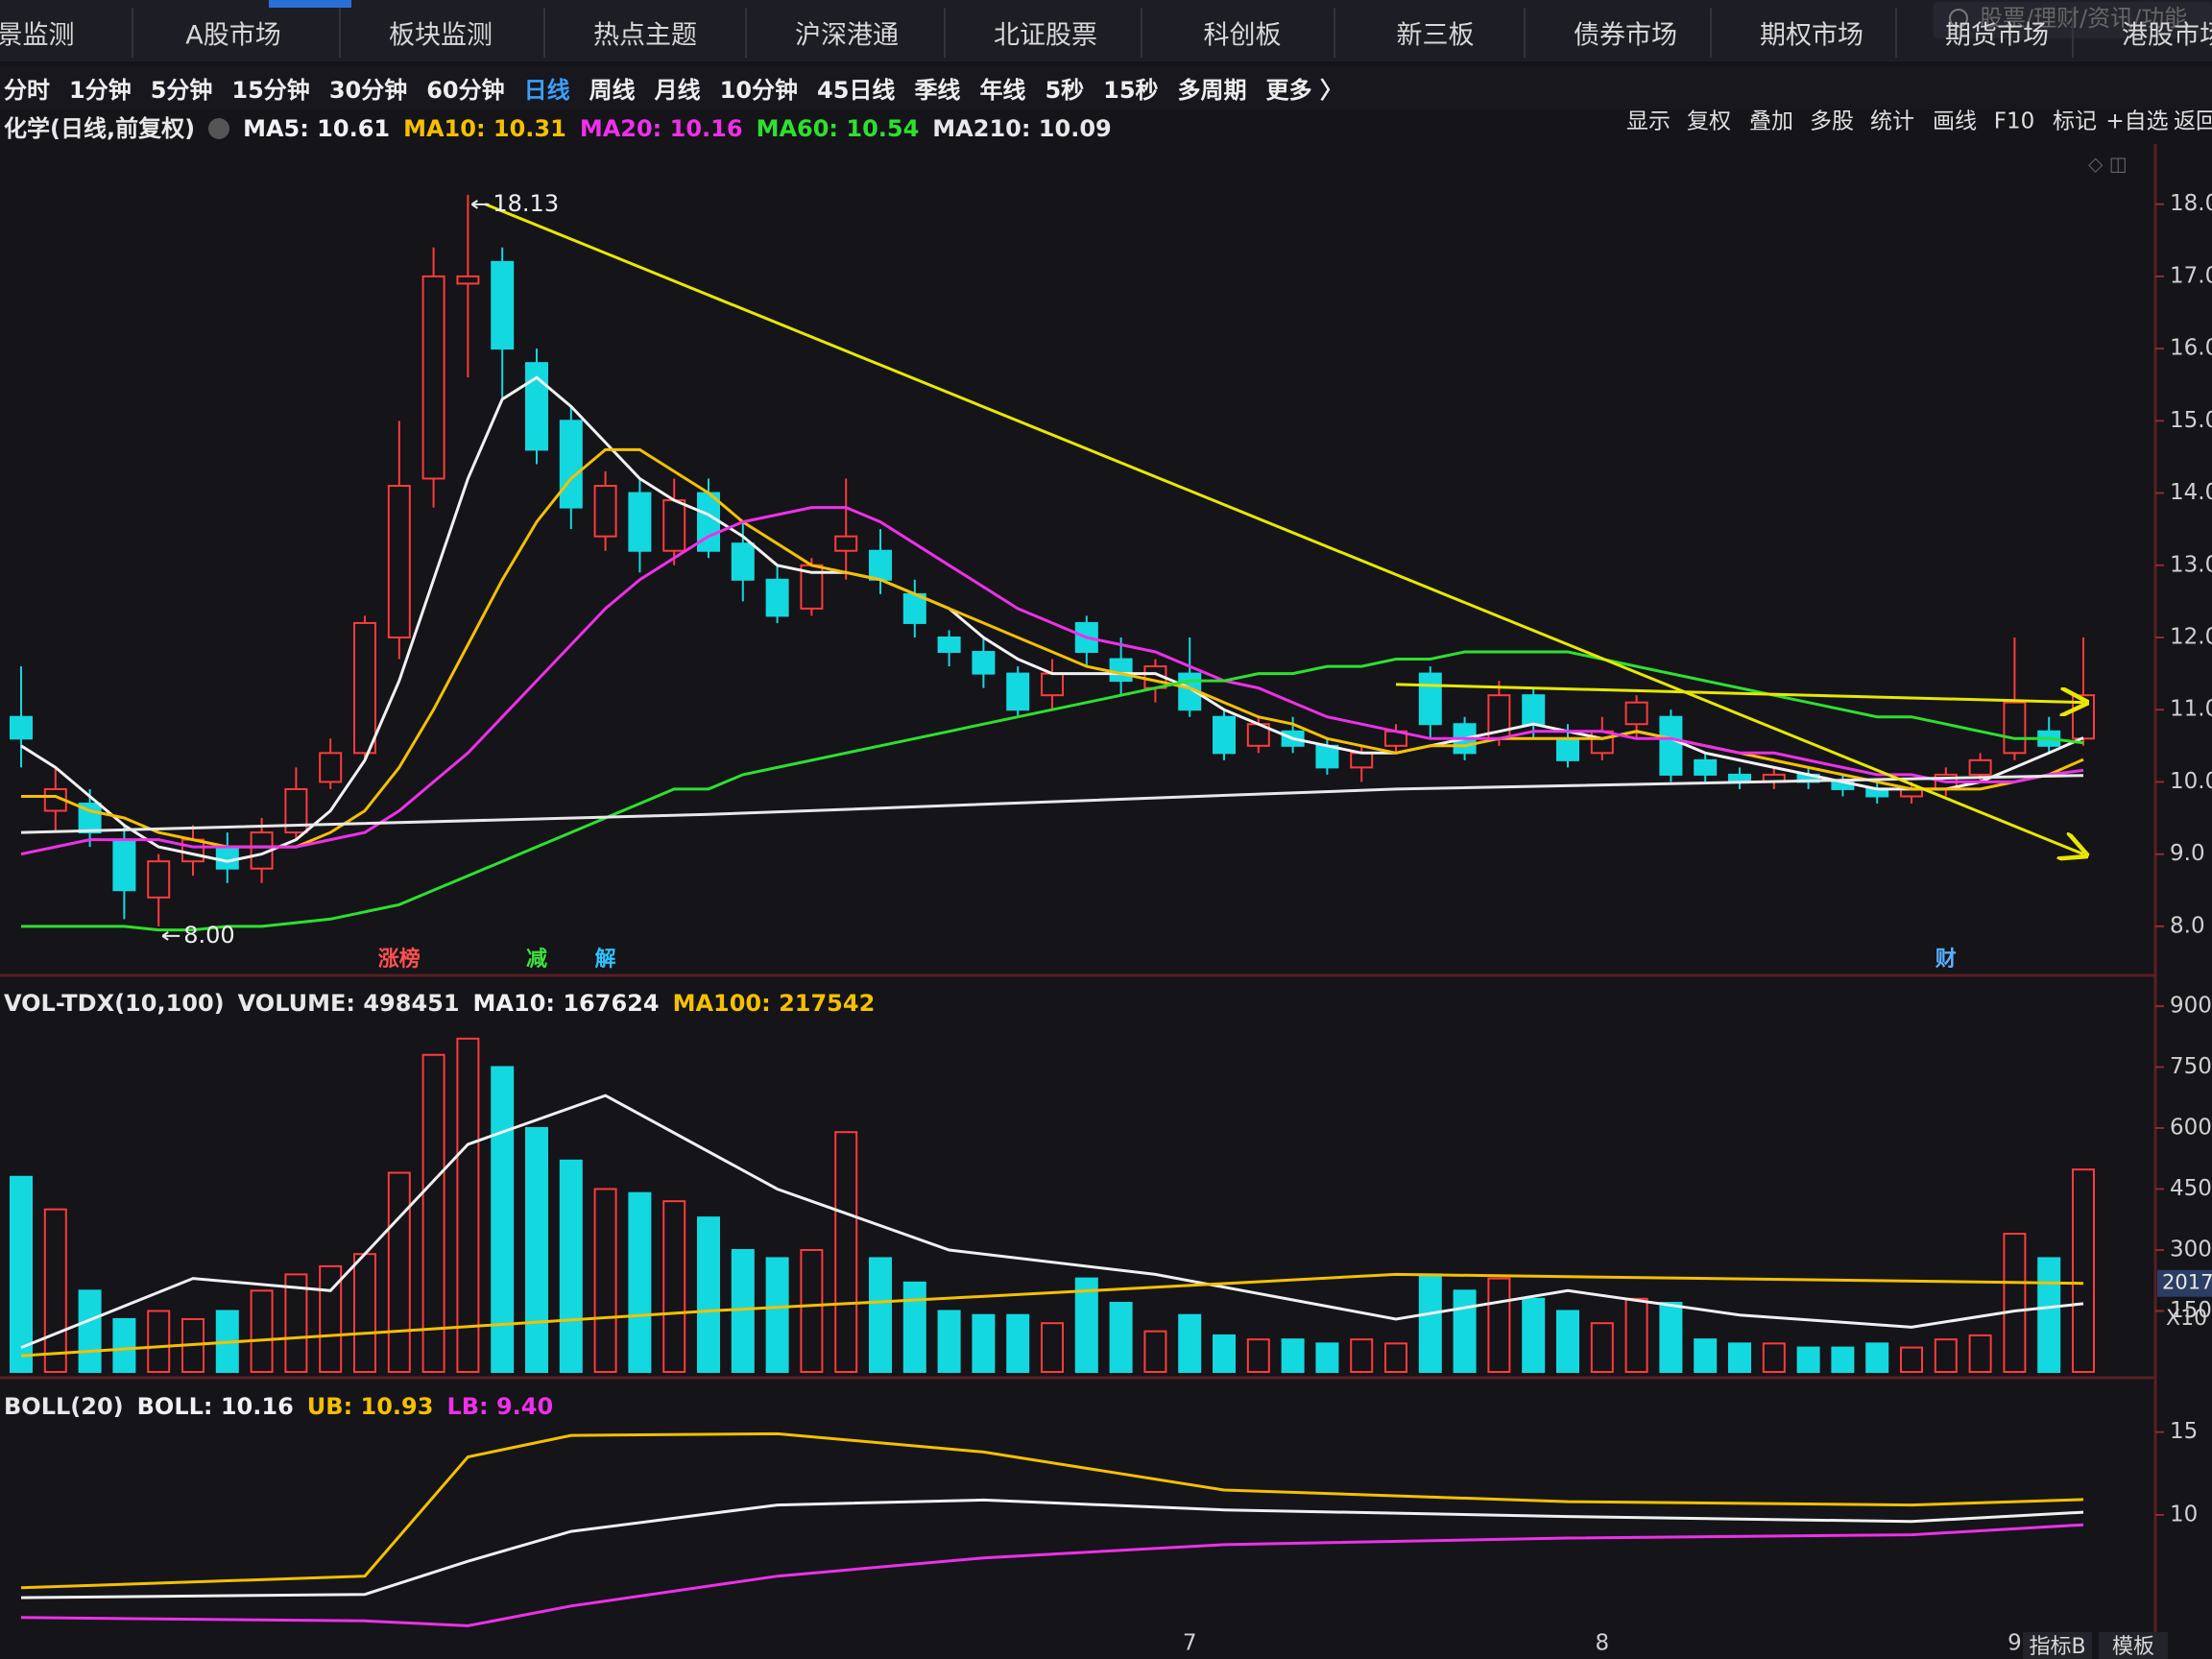 This screenshot has height=1659, width=2212. What do you see at coordinates (645, 36) in the screenshot?
I see `tab: 热点主题` at bounding box center [645, 36].